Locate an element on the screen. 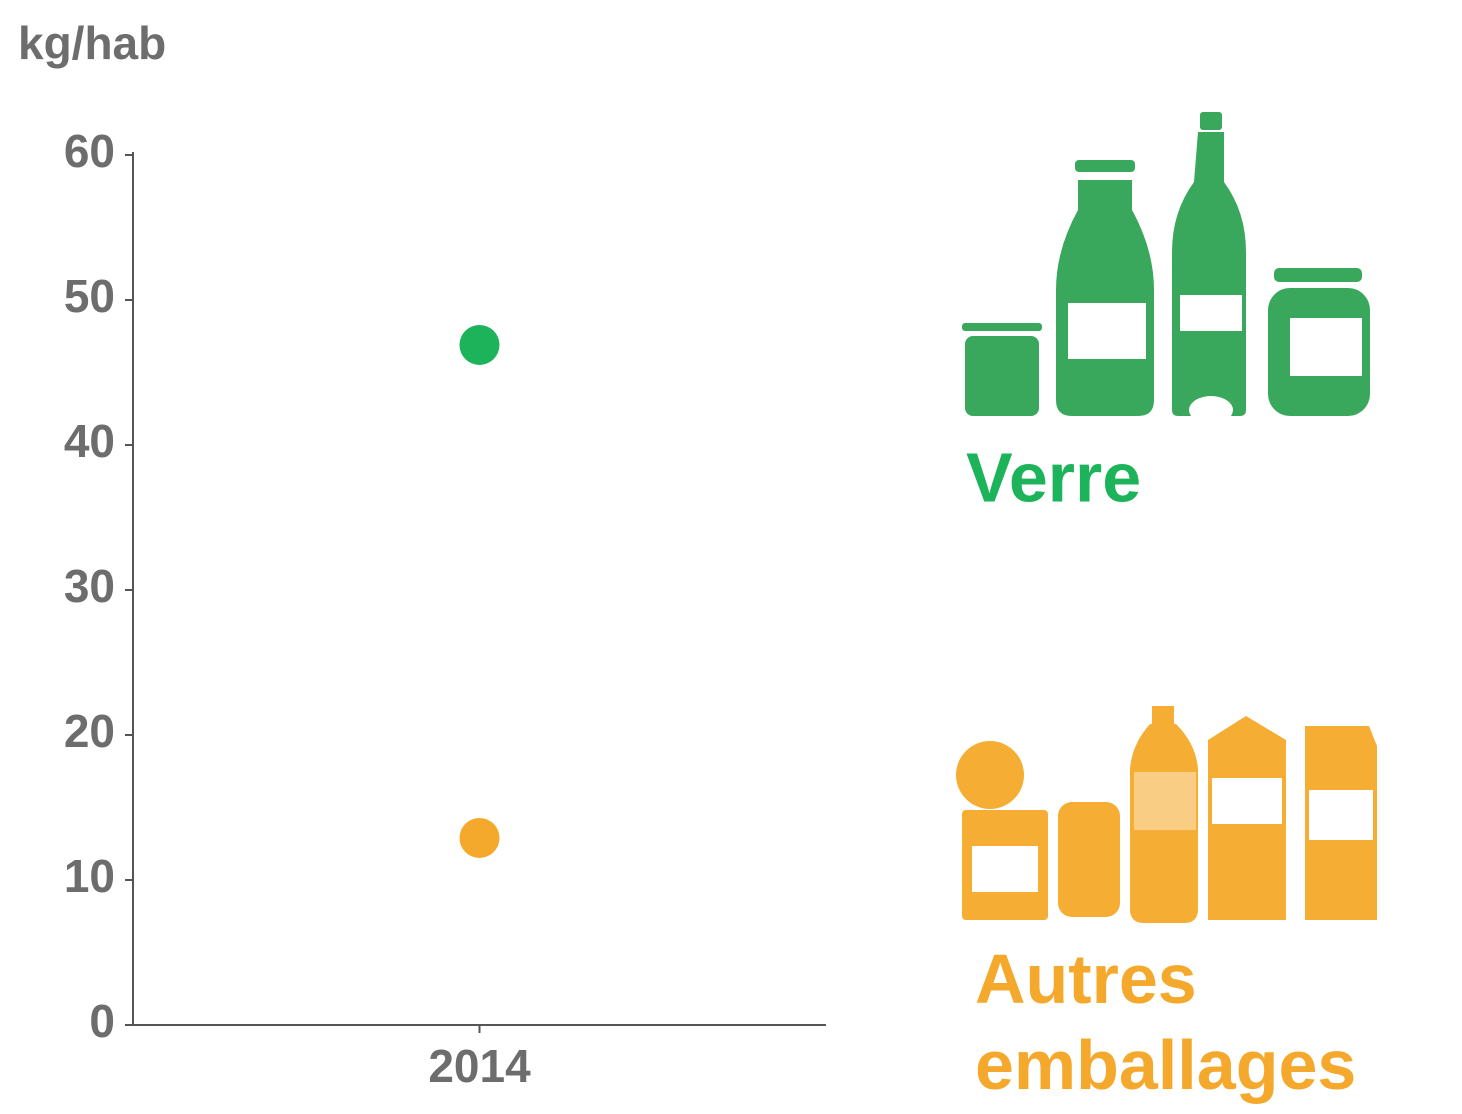 Image resolution: width=1462 pixels, height=1114 pixels. y-tick-label: 40 is located at coordinates (89, 441).